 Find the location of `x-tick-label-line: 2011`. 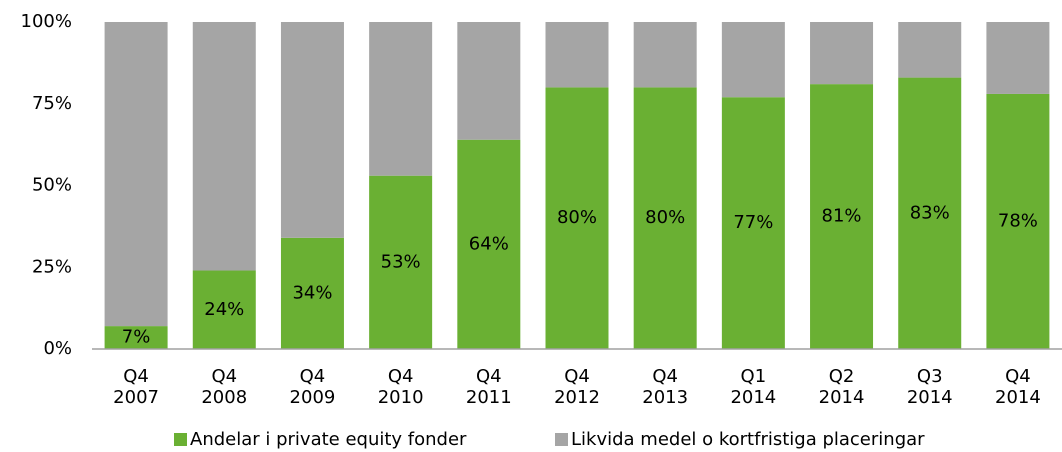

x-tick-label-line: 2011 is located at coordinates (489, 397).